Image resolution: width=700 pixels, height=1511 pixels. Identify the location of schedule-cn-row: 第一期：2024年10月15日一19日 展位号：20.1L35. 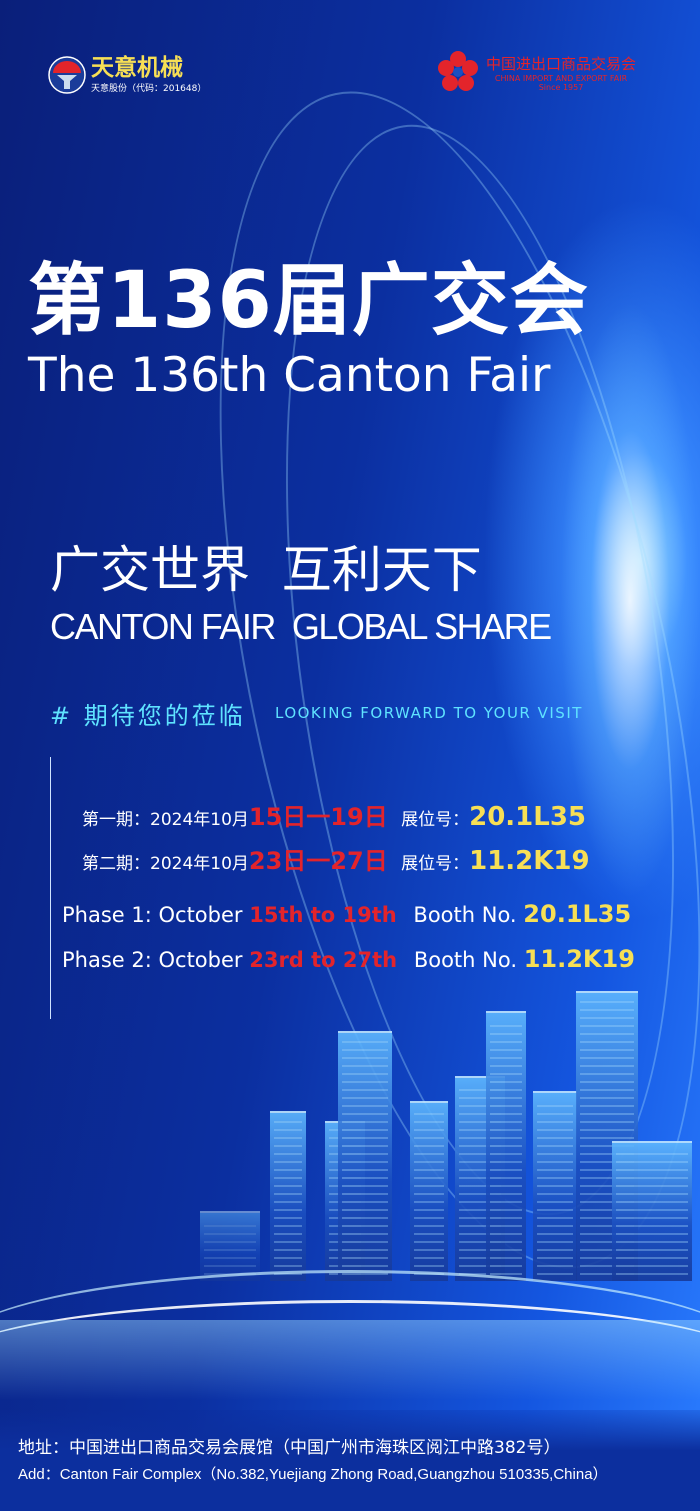
(334, 814).